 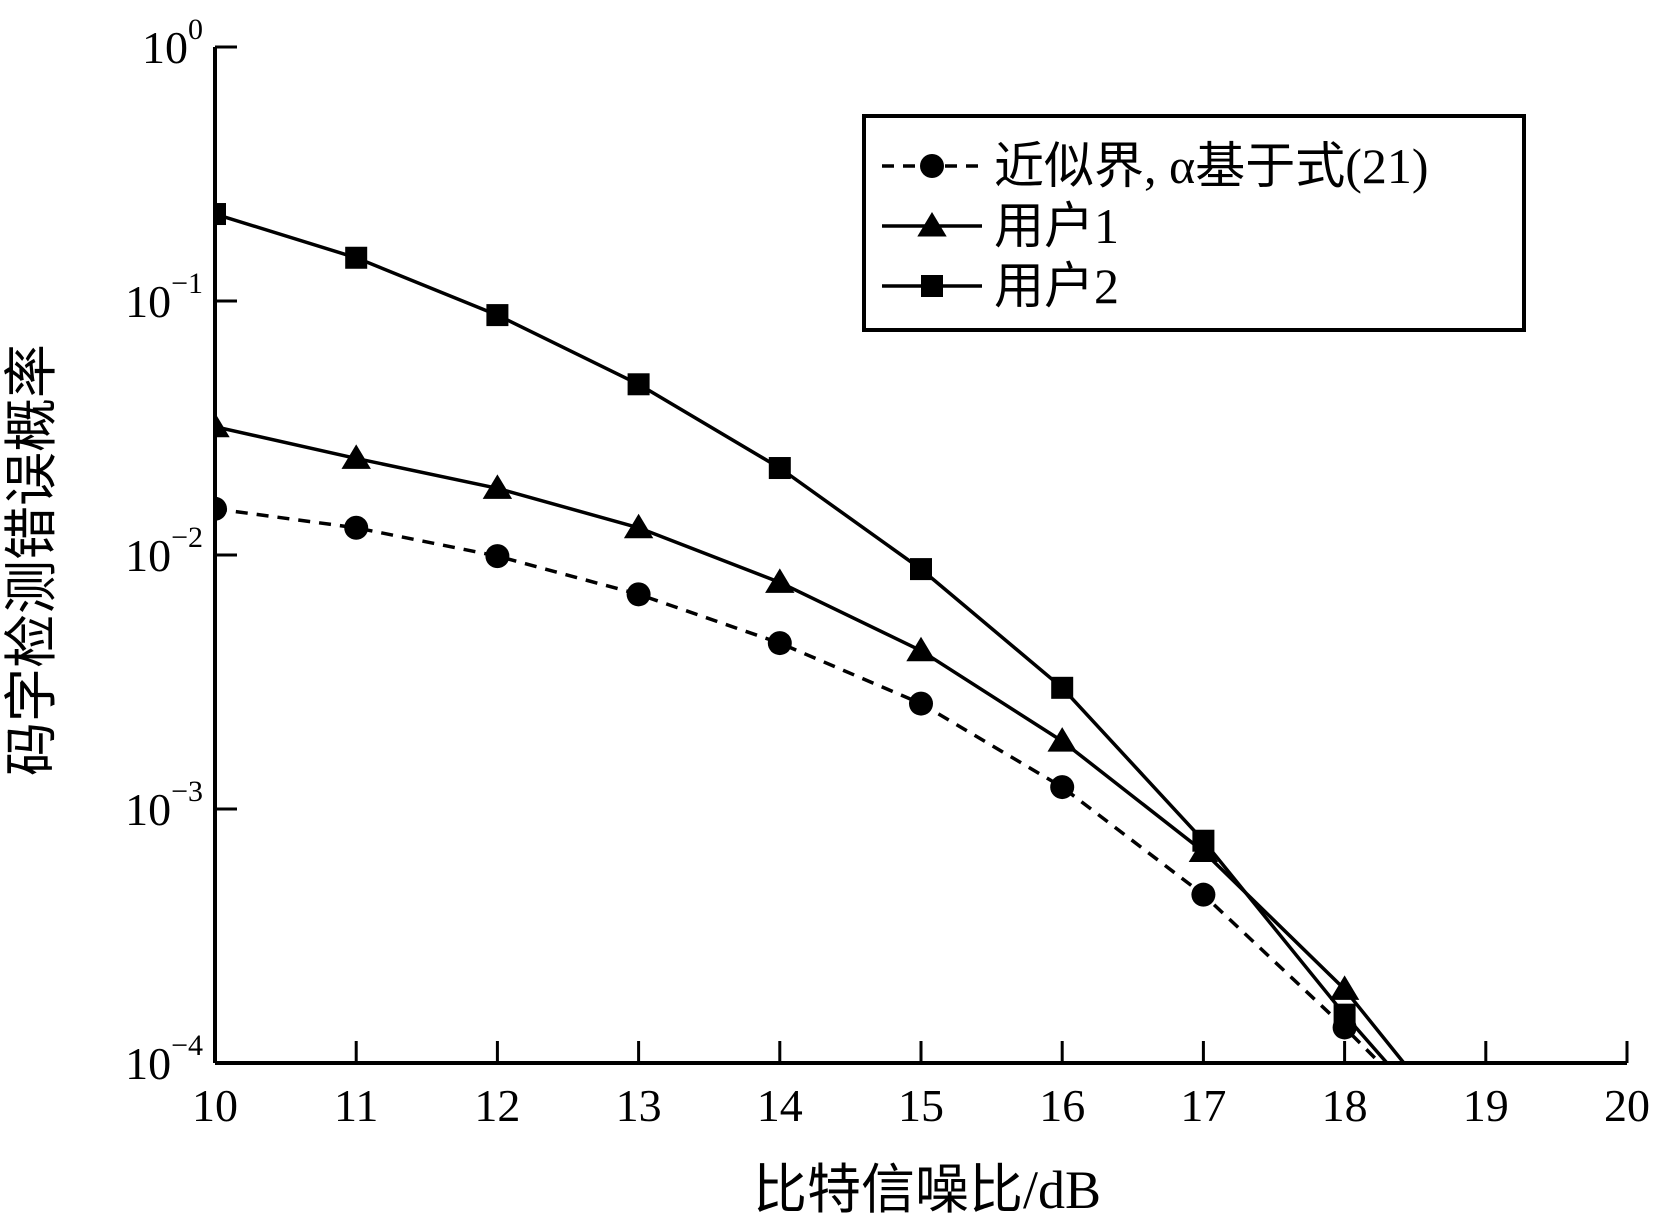 I want to click on y-tick-label: 10⁻¹, so click(x=164, y=297).